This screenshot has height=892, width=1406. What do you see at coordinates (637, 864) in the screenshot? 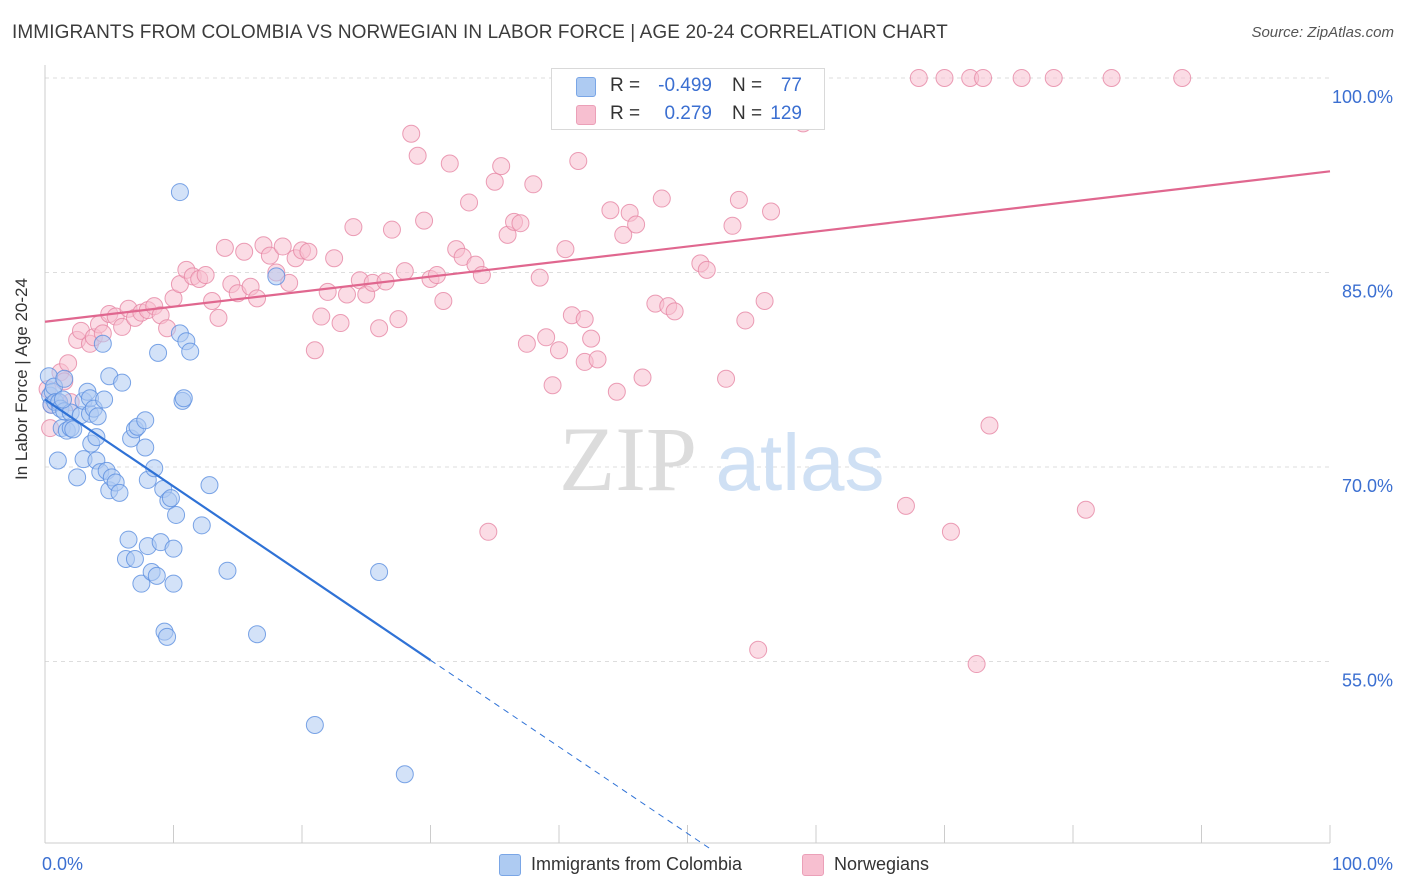
I see `legend-label-colombia: Immigrants from Colombia` at bounding box center [637, 864].